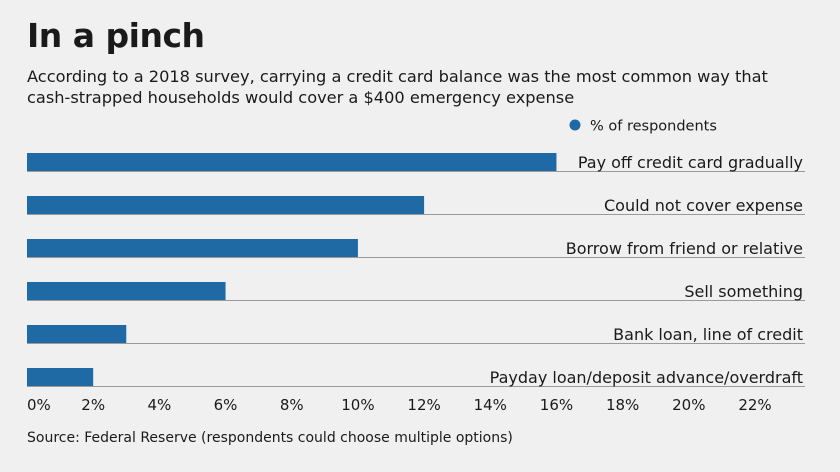 This screenshot has height=472, width=840. I want to click on x-tick-label: 22%, so click(754, 405).